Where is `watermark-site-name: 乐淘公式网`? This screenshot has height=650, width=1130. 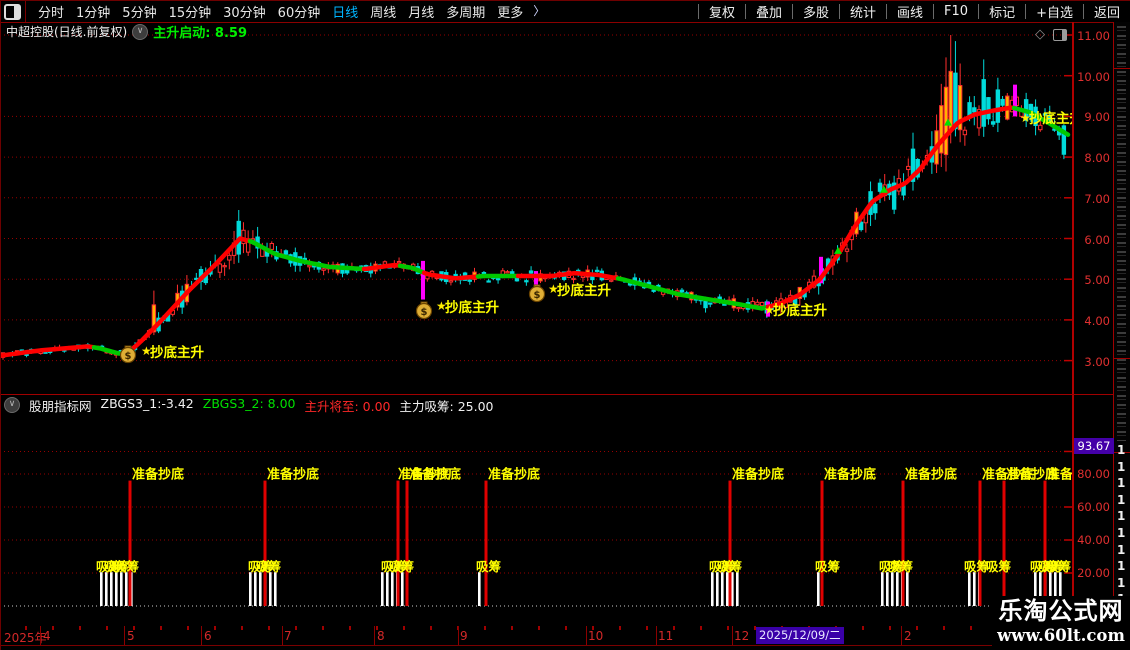
watermark-site-name: 乐淘公式网 is located at coordinates (1061, 611).